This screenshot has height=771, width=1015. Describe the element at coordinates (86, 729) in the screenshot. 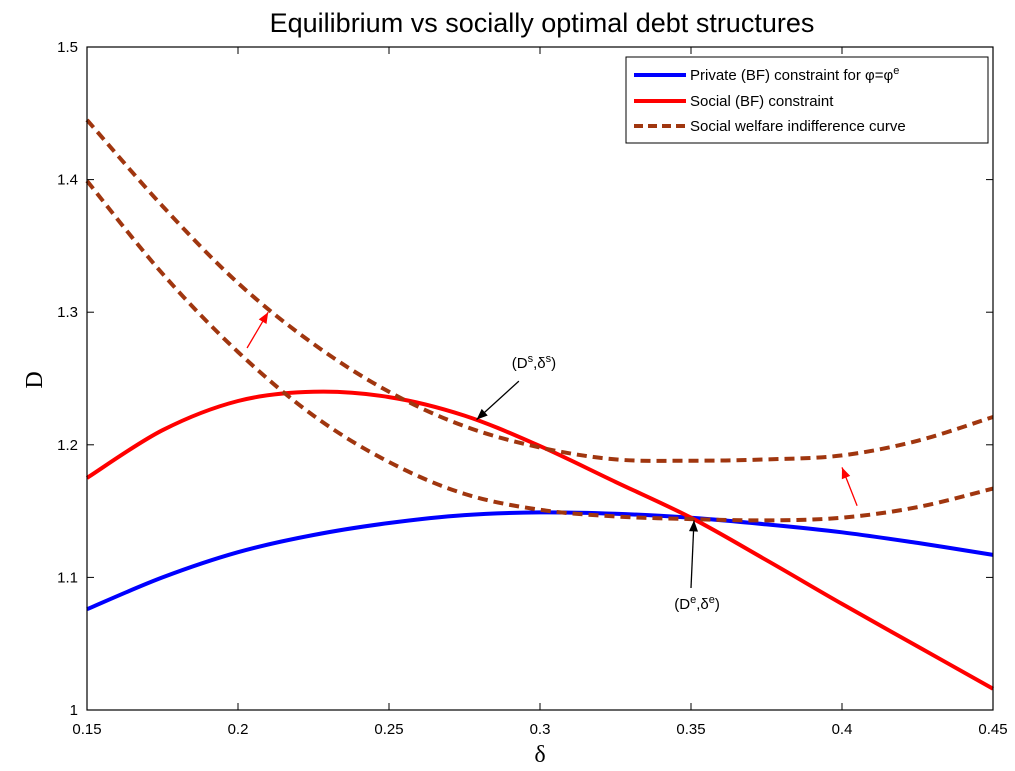

I see `x-tick-label: 0.15` at that location.